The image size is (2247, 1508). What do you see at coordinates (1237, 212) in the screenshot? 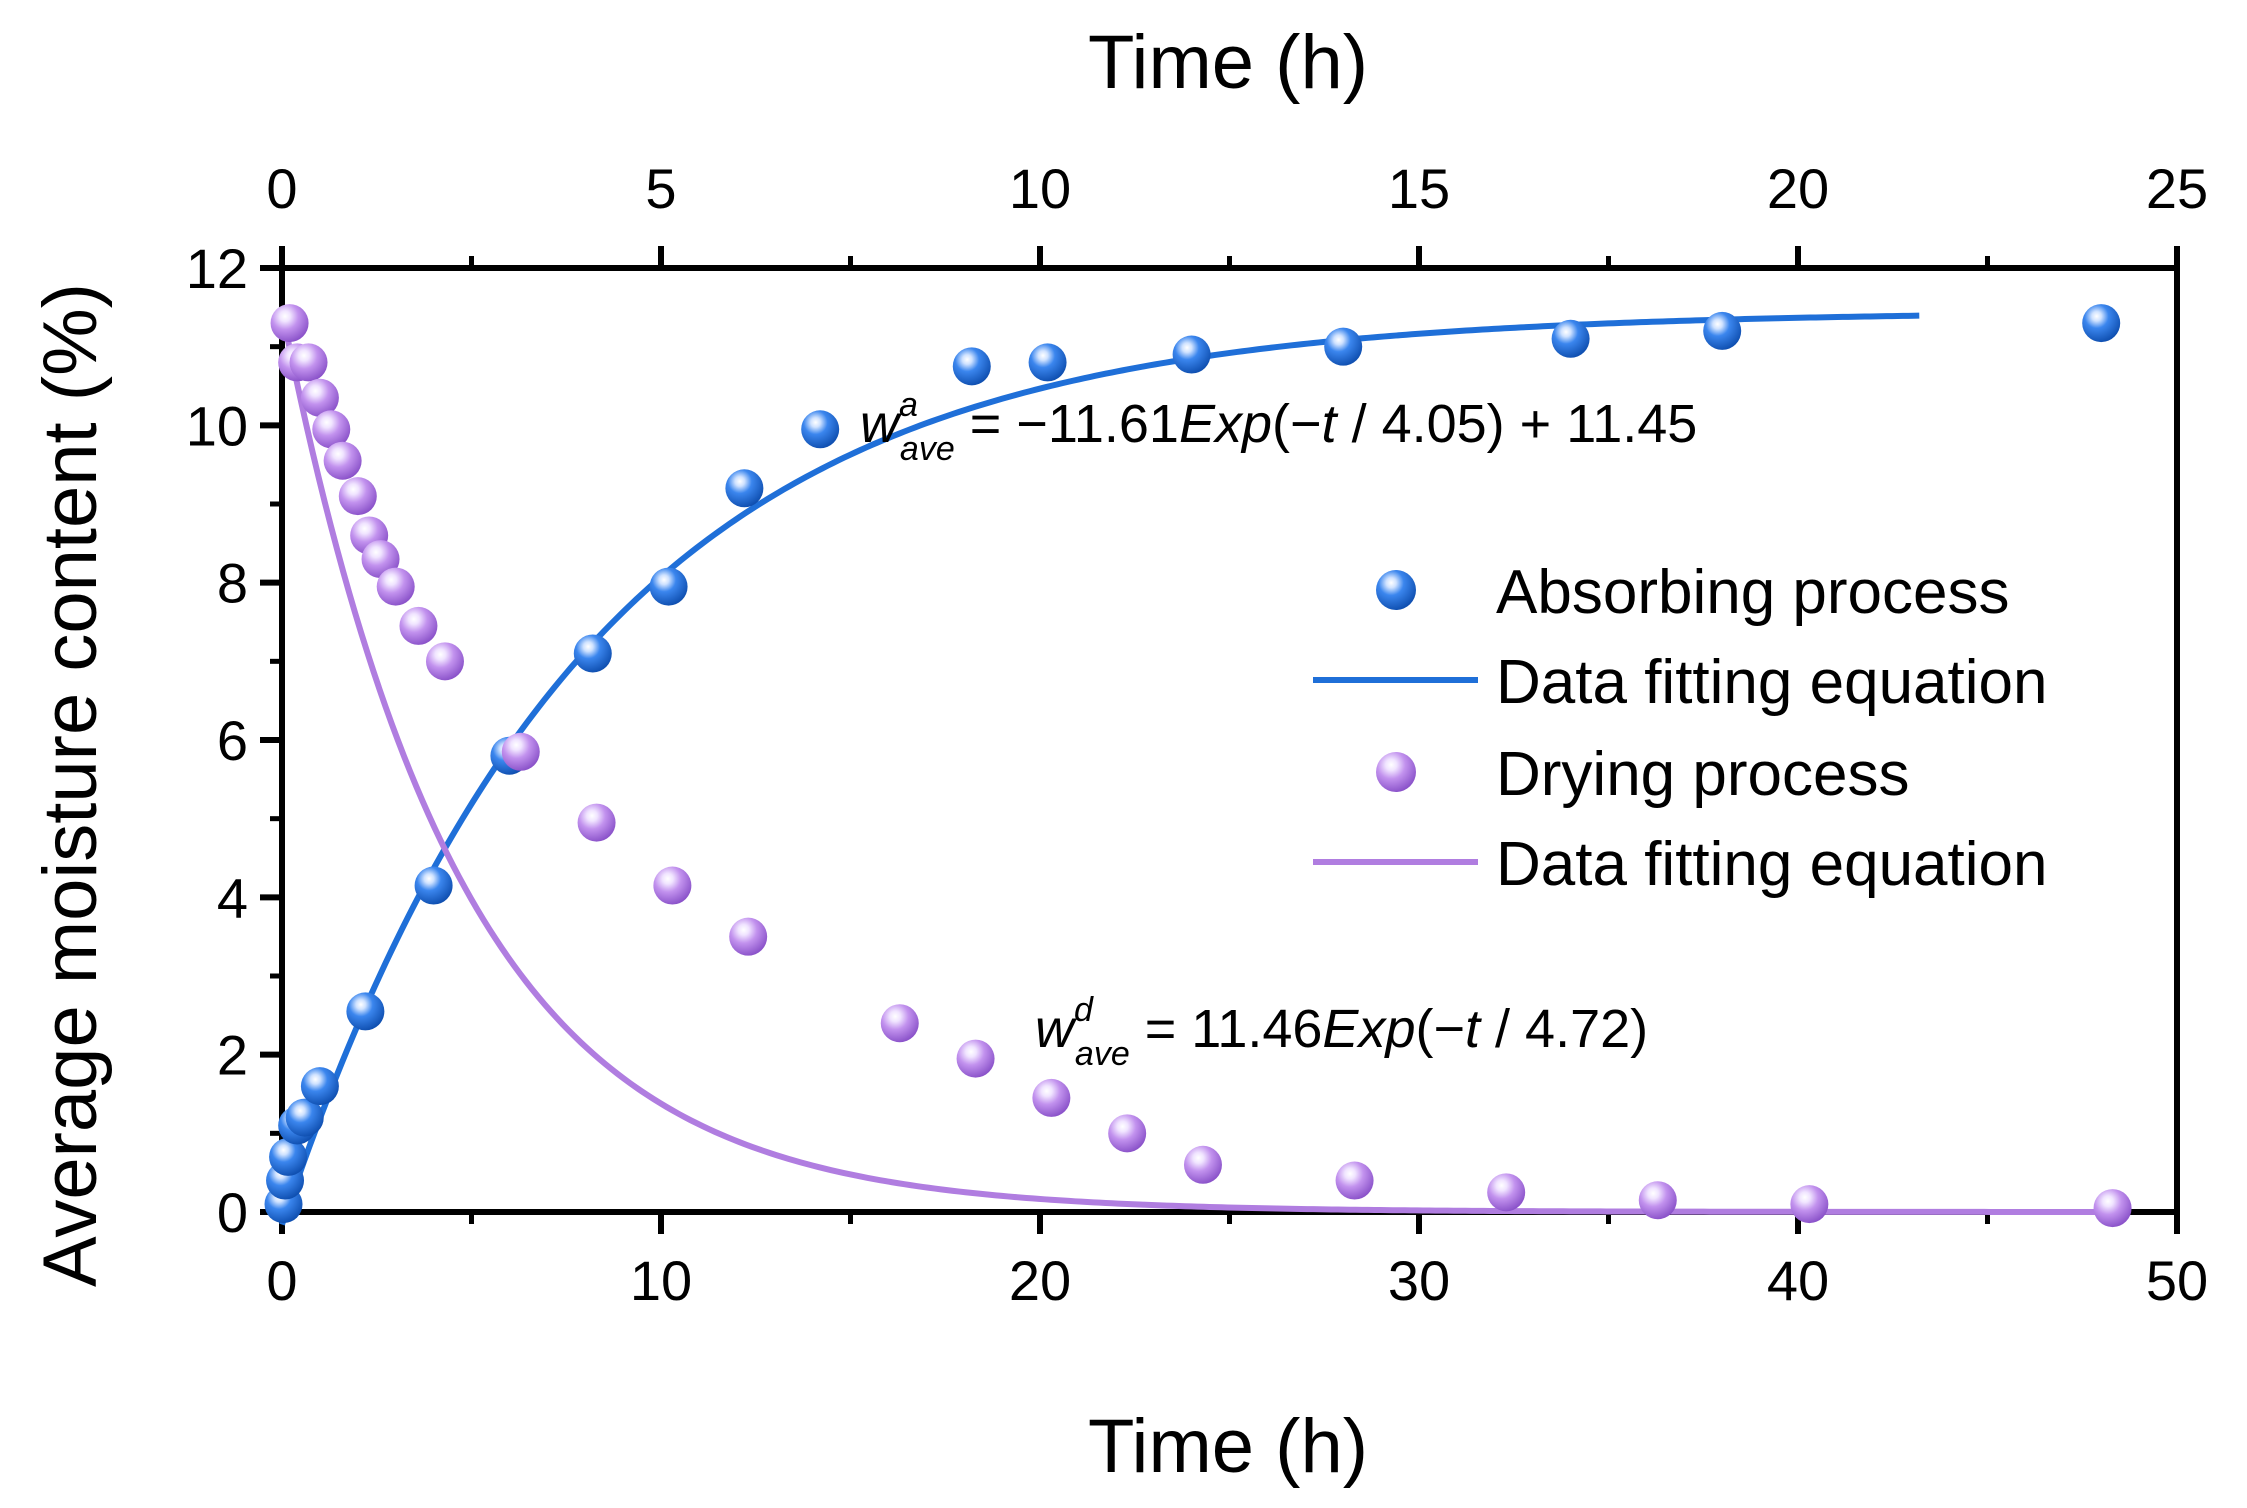
I see `top-axis: 0 5 10 15 20 25` at bounding box center [1237, 212].